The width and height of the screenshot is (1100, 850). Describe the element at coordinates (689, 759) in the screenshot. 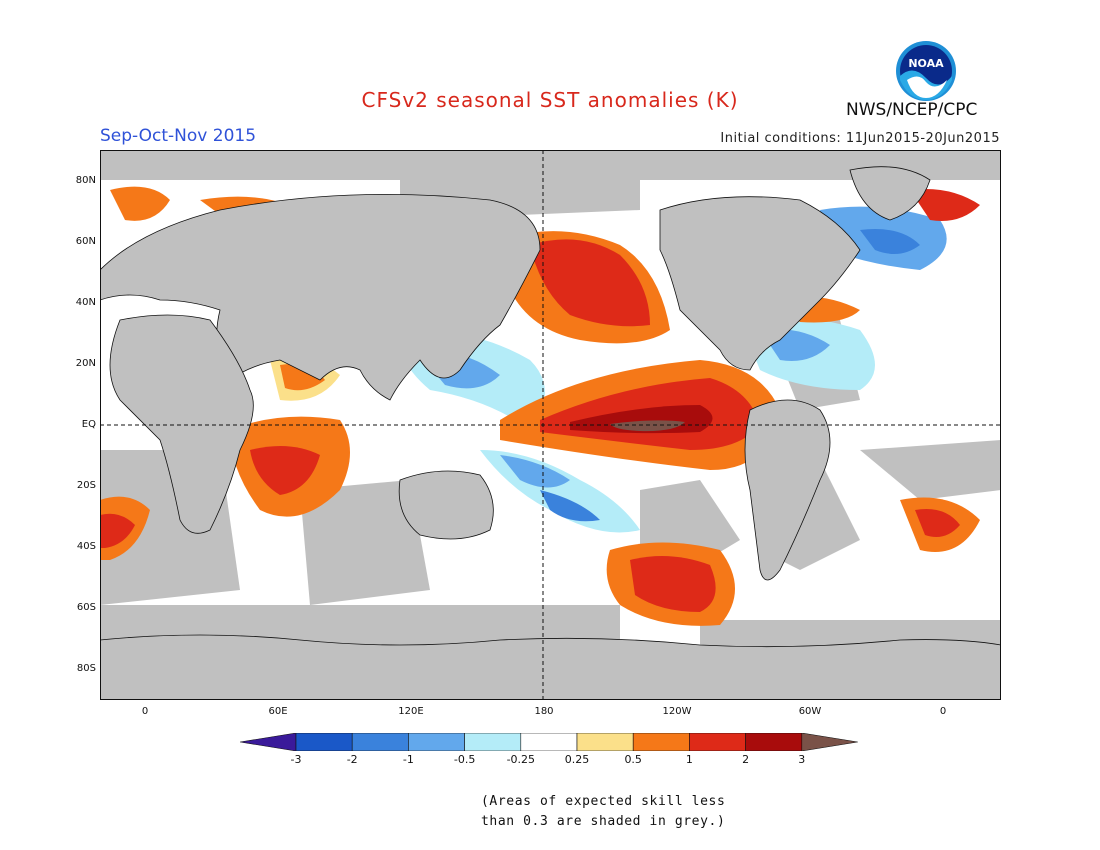

I see `colorbar-tick-label: 1` at that location.